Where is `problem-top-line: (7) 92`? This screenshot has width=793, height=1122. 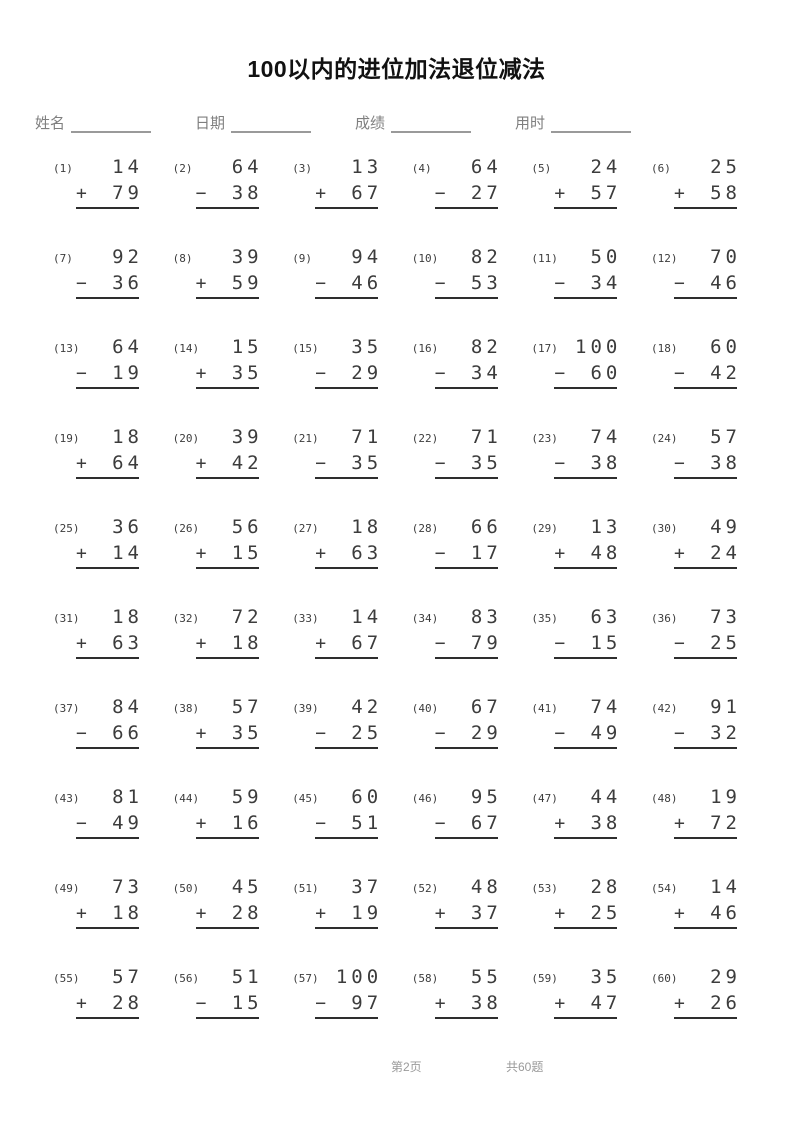
problem-top-line: (7) 92 is located at coordinates (96, 256).